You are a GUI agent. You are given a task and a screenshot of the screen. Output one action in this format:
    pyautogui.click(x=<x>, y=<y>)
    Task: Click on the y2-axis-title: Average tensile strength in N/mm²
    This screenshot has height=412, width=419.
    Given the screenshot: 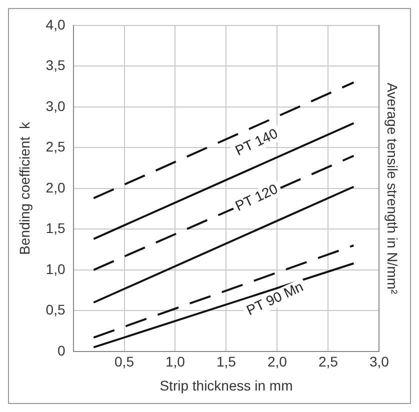 What is the action you would take?
    pyautogui.click(x=392, y=188)
    